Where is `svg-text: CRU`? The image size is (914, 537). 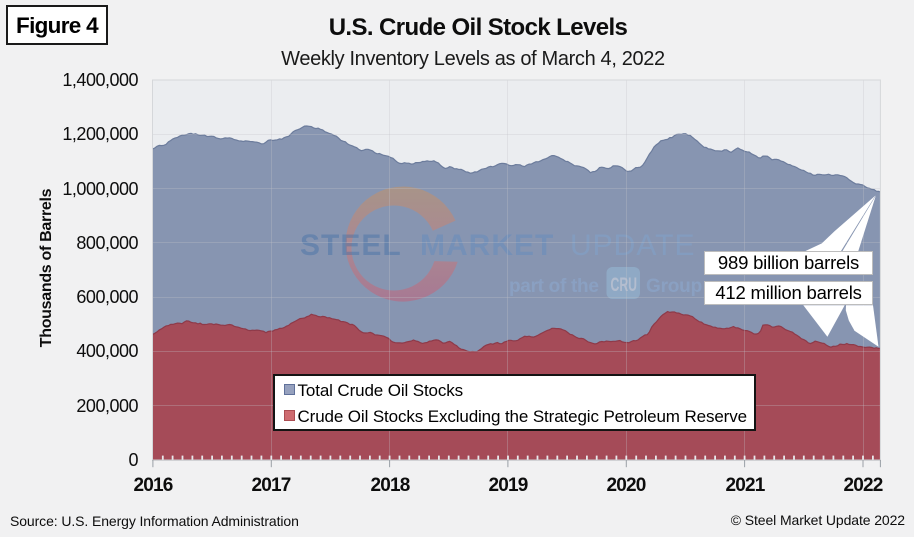 svg-text: CRU is located at coordinates (624, 285).